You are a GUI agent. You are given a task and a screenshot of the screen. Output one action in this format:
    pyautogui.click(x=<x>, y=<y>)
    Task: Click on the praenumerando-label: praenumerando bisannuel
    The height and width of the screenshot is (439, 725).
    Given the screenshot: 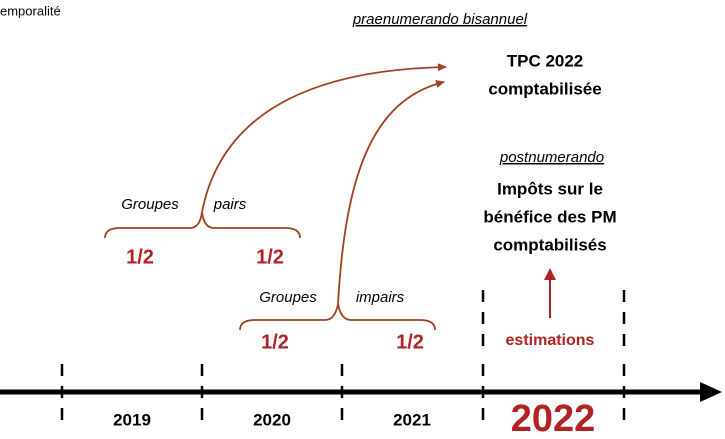 What is the action you would take?
    pyautogui.click(x=440, y=19)
    